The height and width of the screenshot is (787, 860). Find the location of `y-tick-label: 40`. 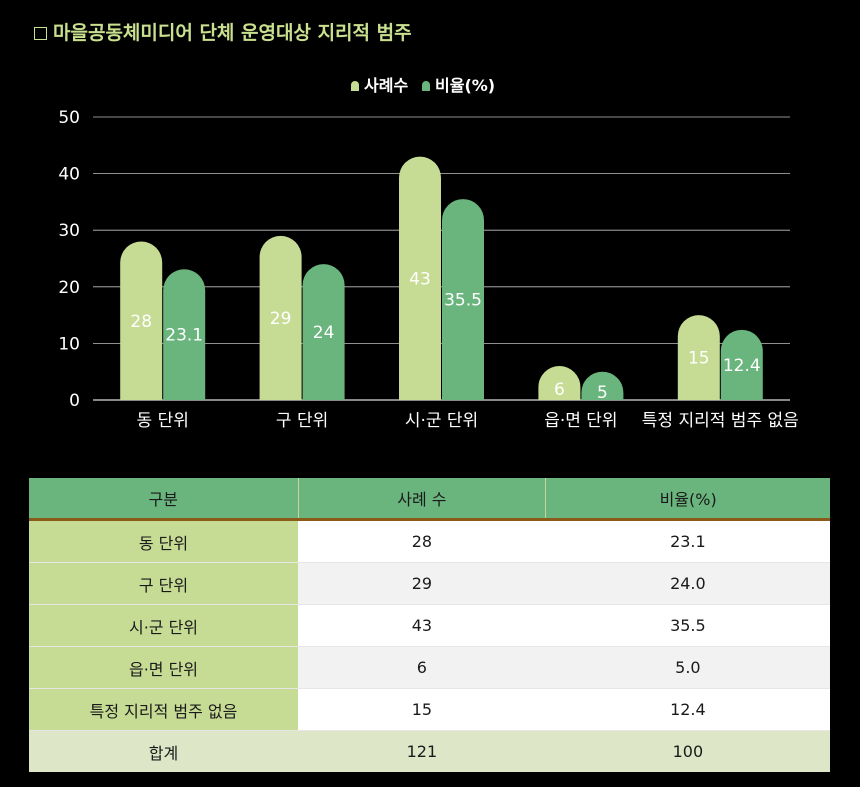

y-tick-label: 40 is located at coordinates (69, 175).